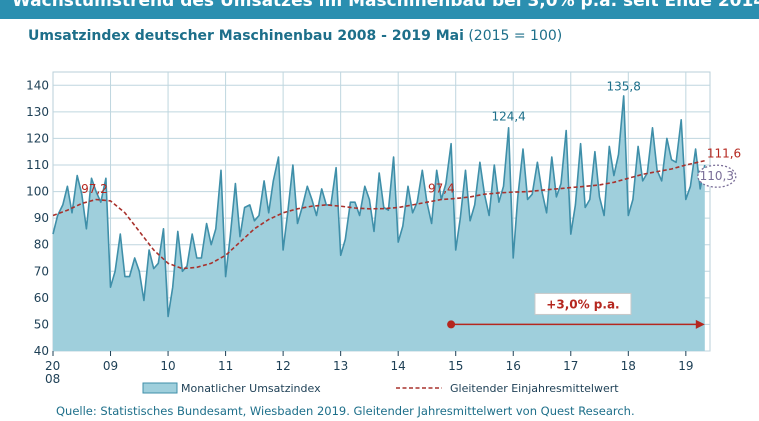 The height and width of the screenshot is (421, 759). I want to click on y-tick-label: 100, so click(37, 192).